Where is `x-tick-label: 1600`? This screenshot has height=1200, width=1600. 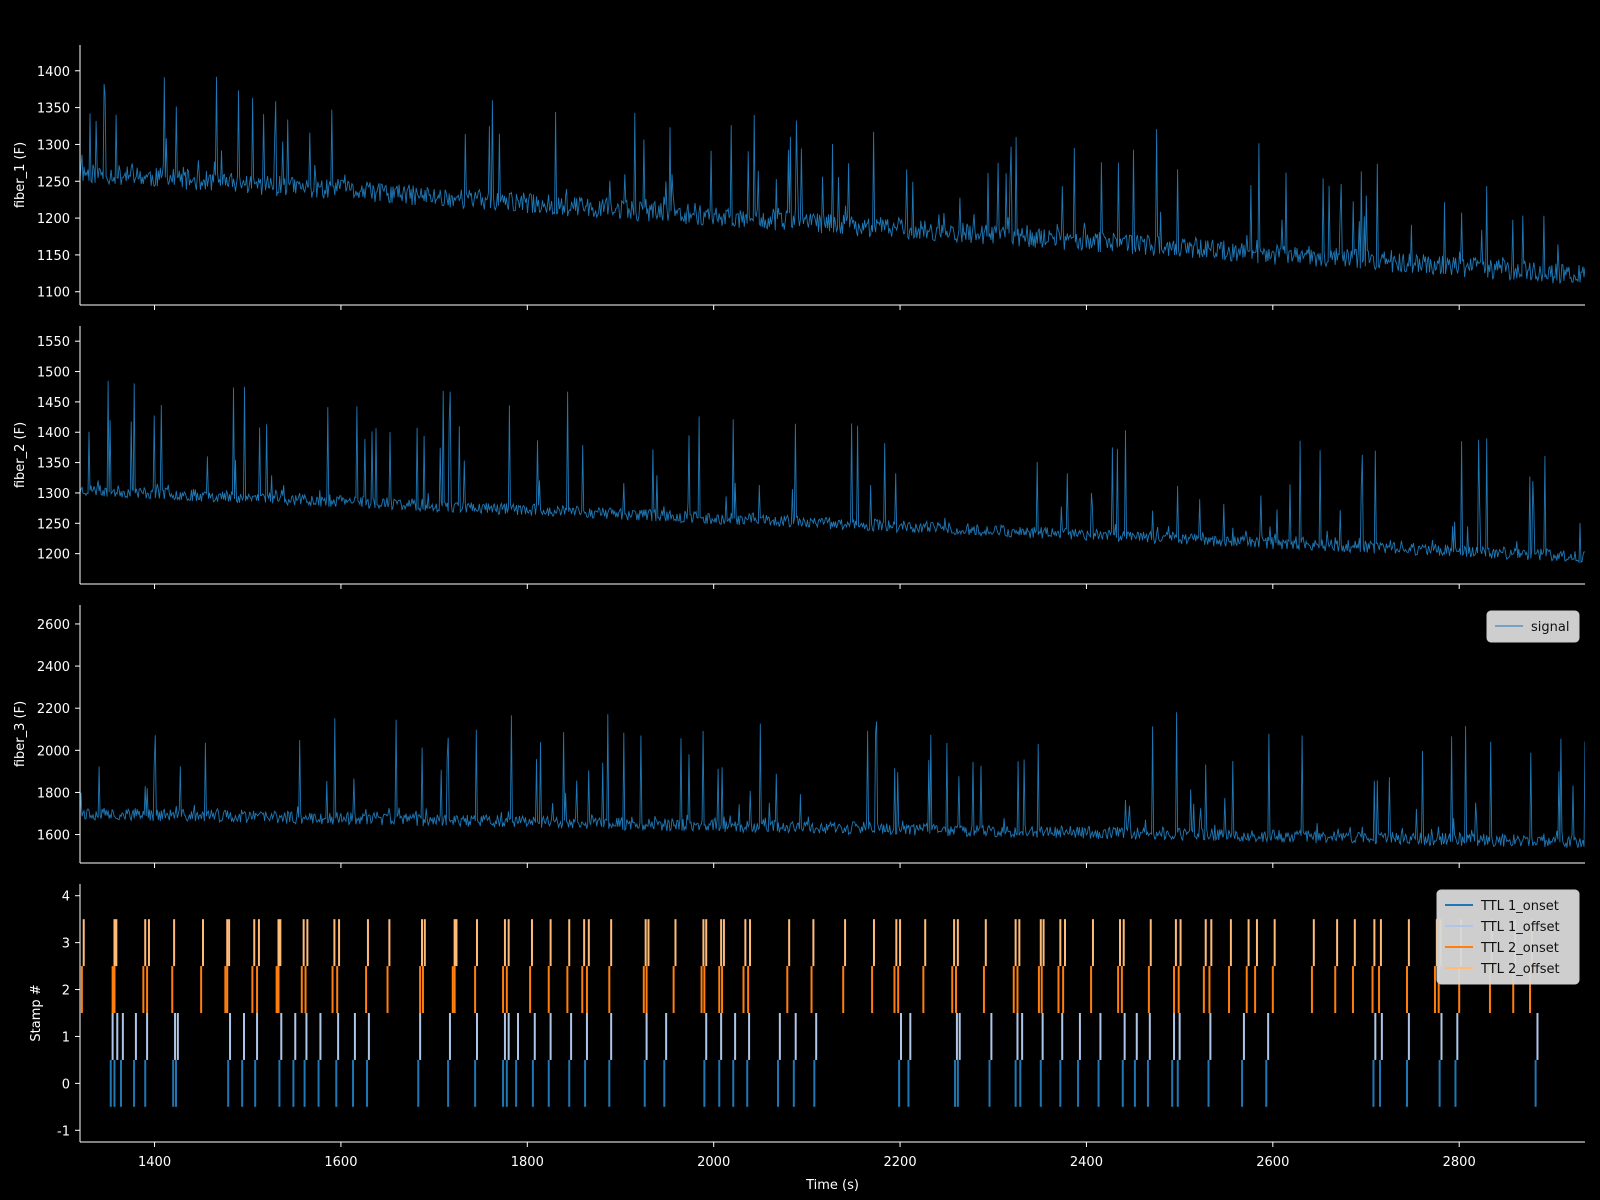 x-tick-label: 1600 is located at coordinates (340, 1162).